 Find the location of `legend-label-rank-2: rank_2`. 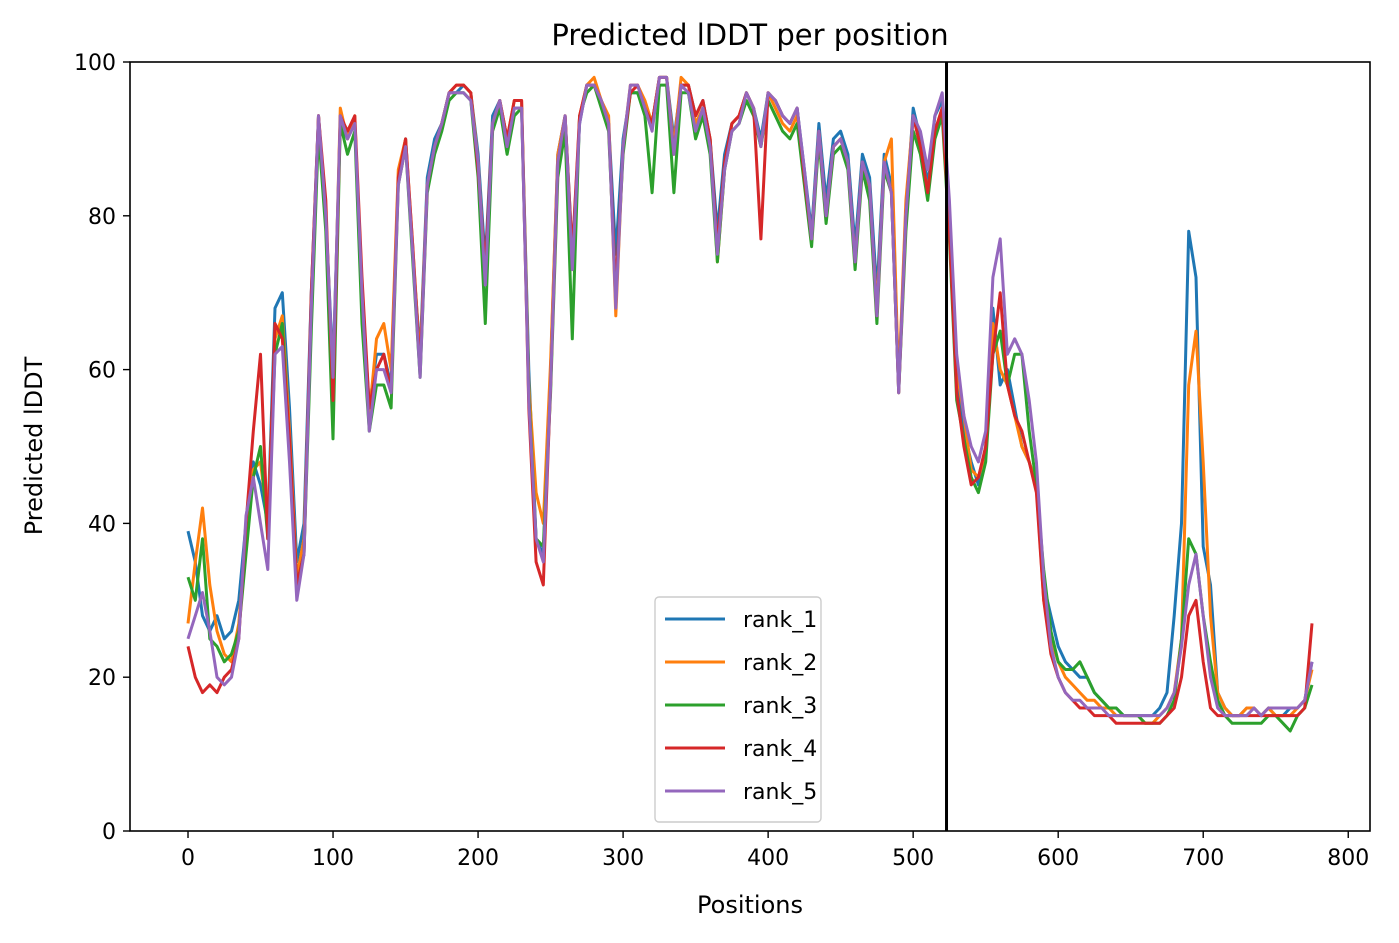

legend-label-rank-2: rank_2 is located at coordinates (780, 663).